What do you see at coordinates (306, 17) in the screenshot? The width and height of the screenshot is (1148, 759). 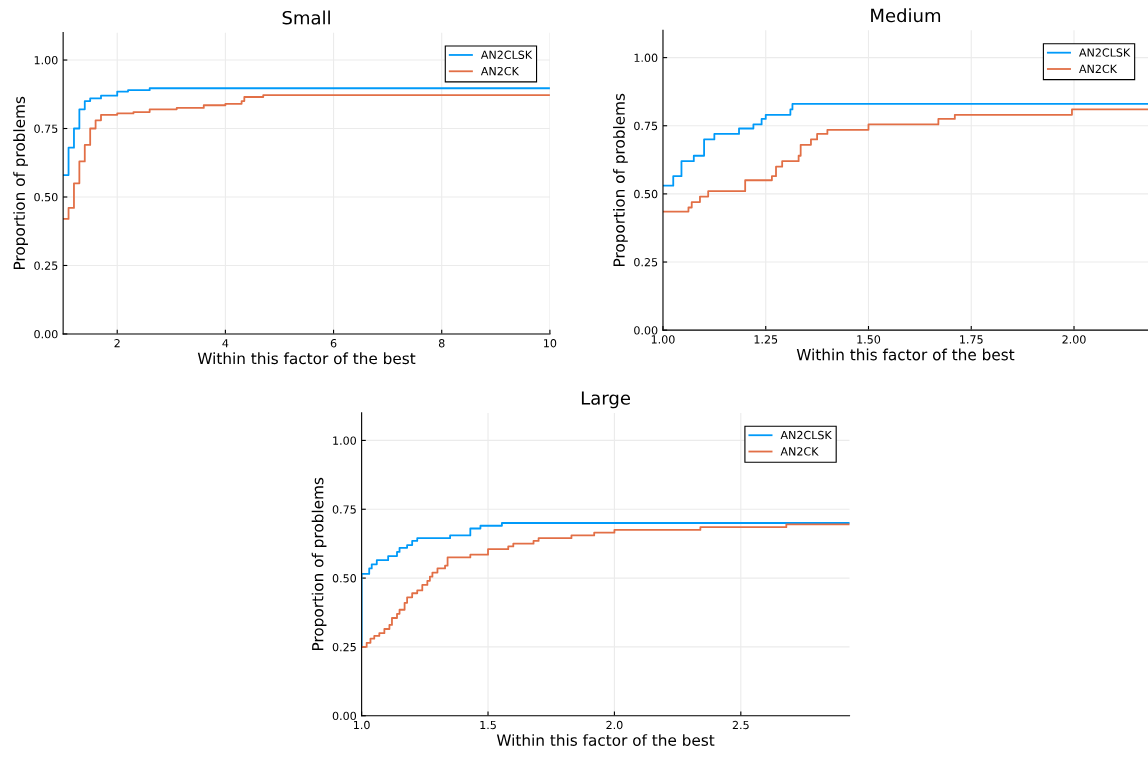 I see `chart-title: Small` at bounding box center [306, 17].